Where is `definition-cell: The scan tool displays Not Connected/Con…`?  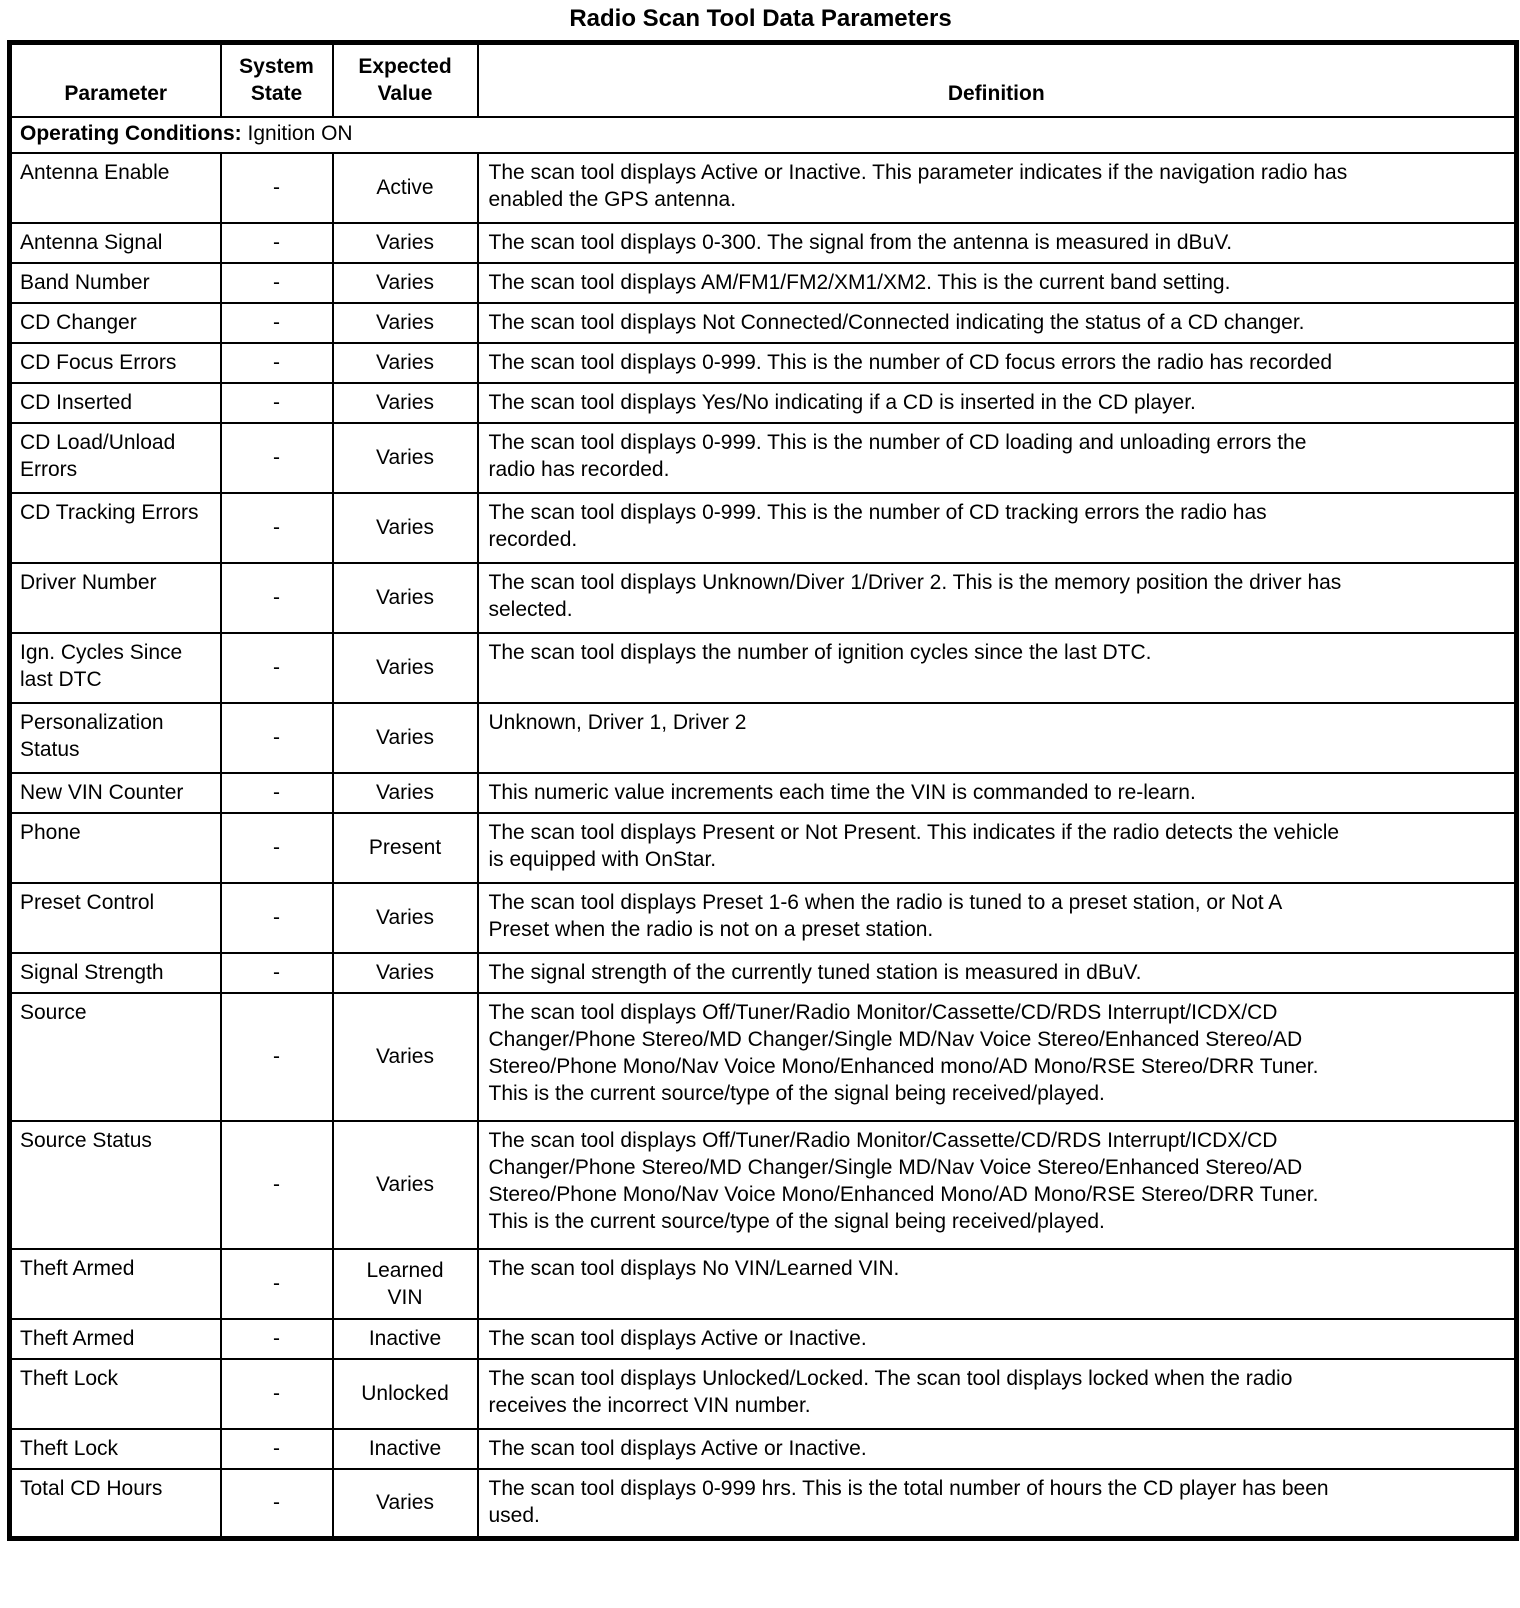 definition-cell: The scan tool displays Not Connected/Con… is located at coordinates (997, 322).